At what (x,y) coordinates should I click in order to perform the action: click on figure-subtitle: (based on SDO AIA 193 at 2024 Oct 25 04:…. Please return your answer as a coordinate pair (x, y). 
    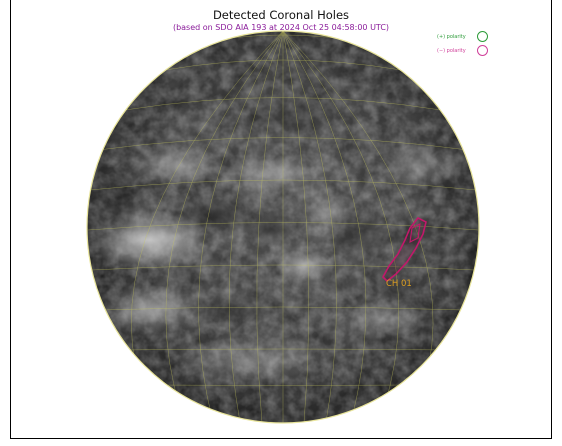
    Looking at the image, I should click on (281, 27).